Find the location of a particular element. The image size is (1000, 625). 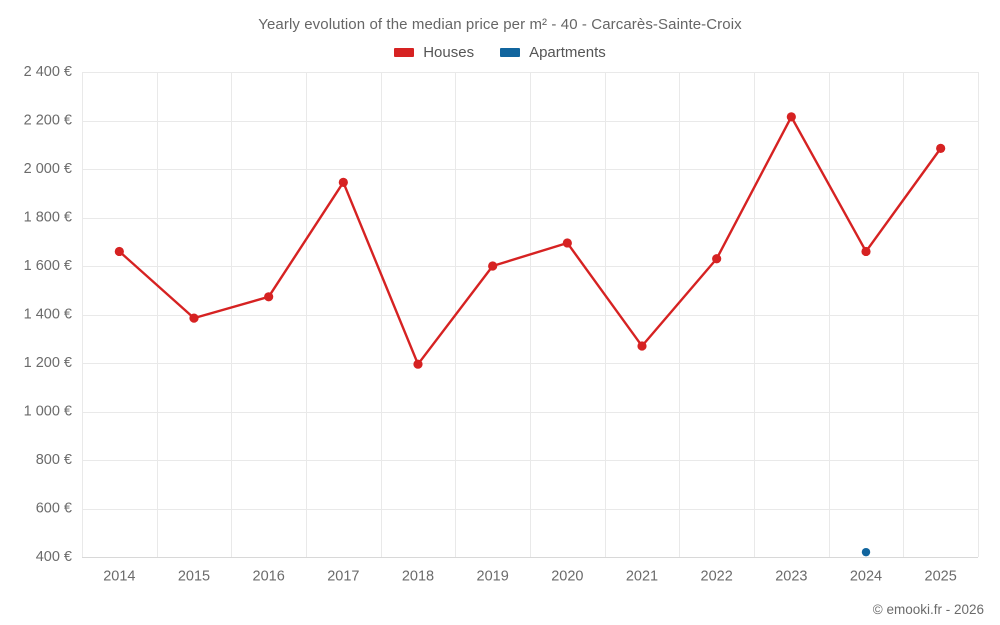

data-point-apartments-2024 is located at coordinates (866, 552).